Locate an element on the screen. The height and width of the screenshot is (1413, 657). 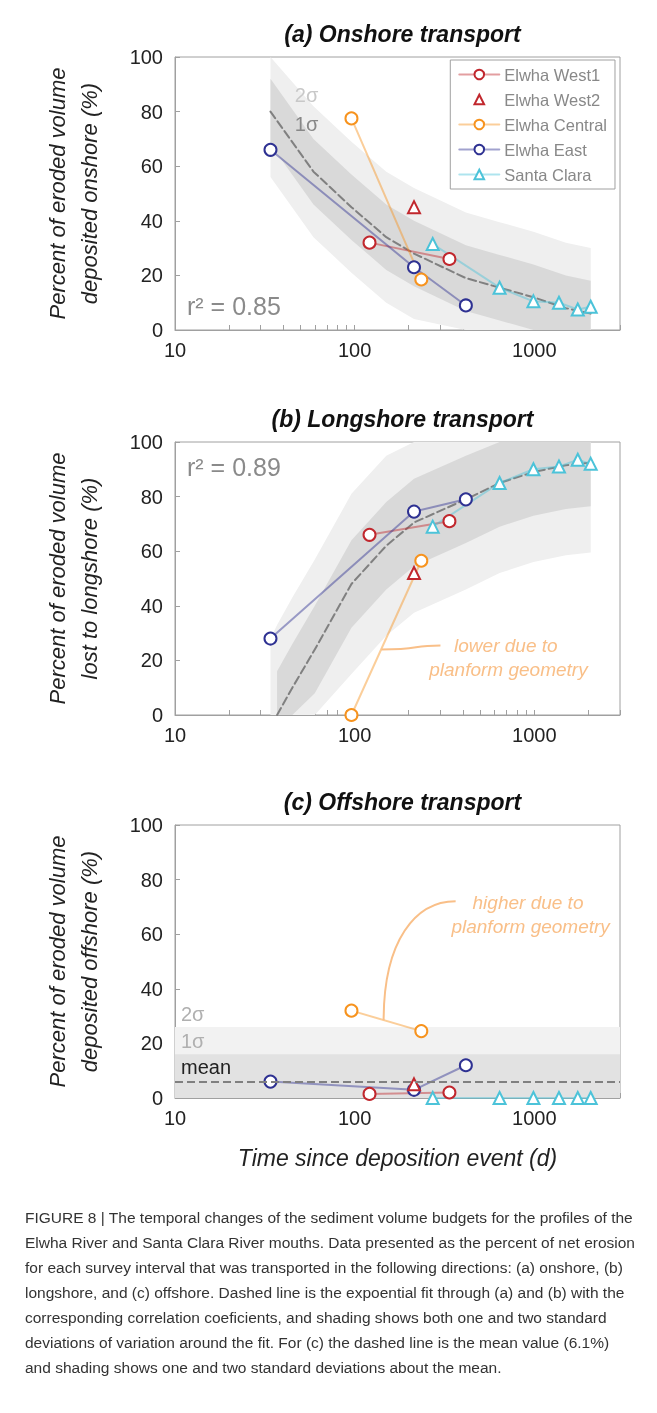
chart-title: (a) Onshore transport is located at coordinates (403, 33).